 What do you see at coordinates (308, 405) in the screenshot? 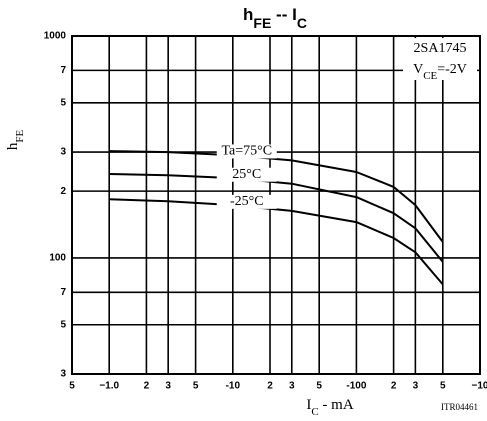
I see `x-axis-label-part: I` at bounding box center [308, 405].